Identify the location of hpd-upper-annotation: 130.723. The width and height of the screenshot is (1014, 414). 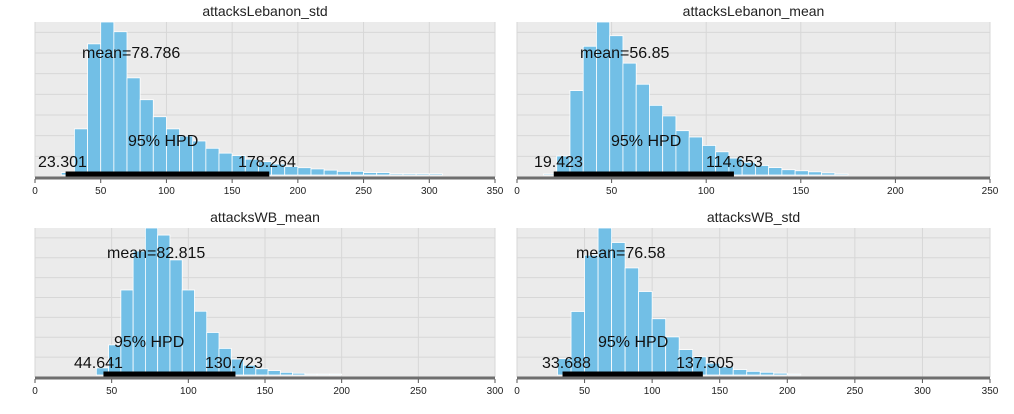
(234, 363).